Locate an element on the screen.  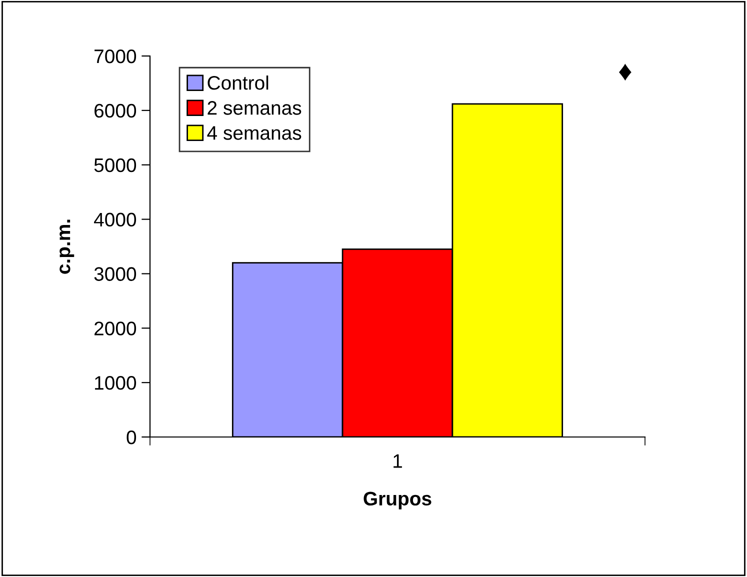
y-tick-label: 2000 is located at coordinates (115, 329).